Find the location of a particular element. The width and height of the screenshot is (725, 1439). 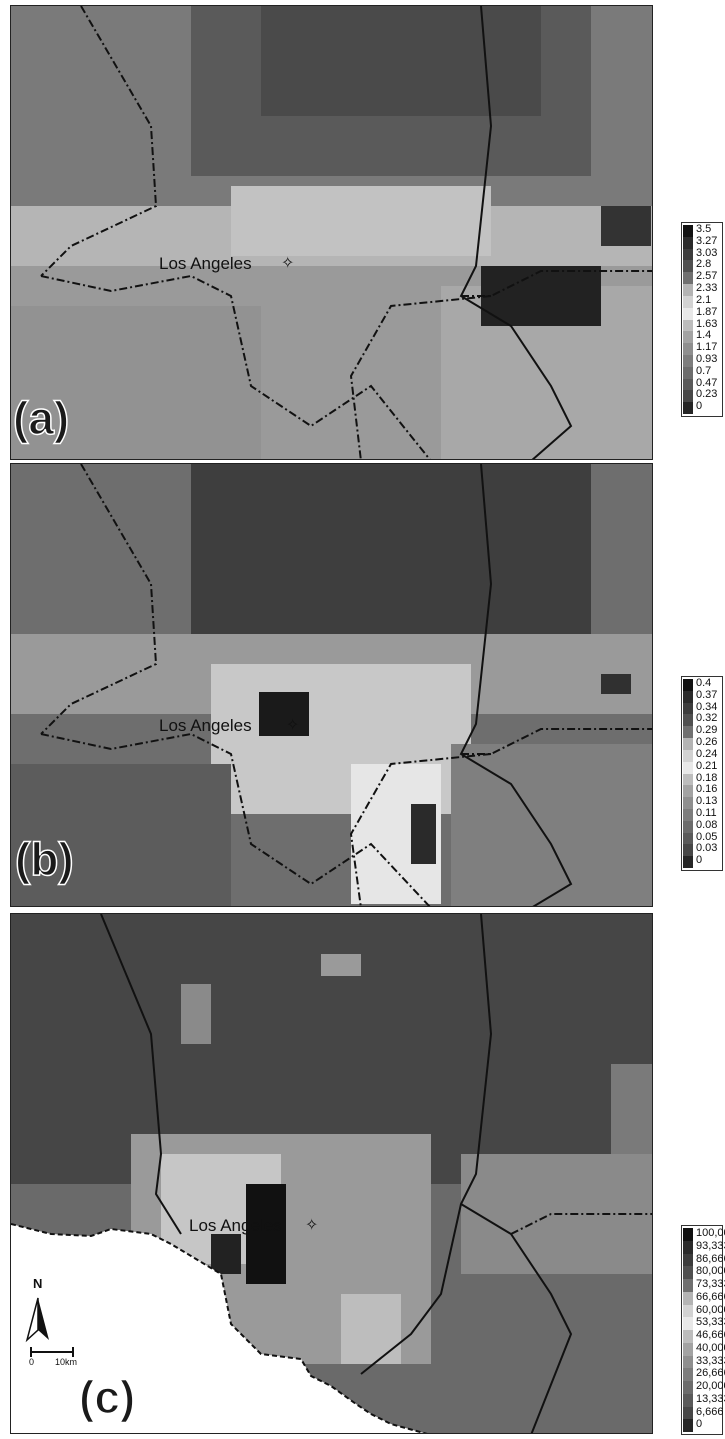

legend-entry: 20,000 is located at coordinates (703, 1387).